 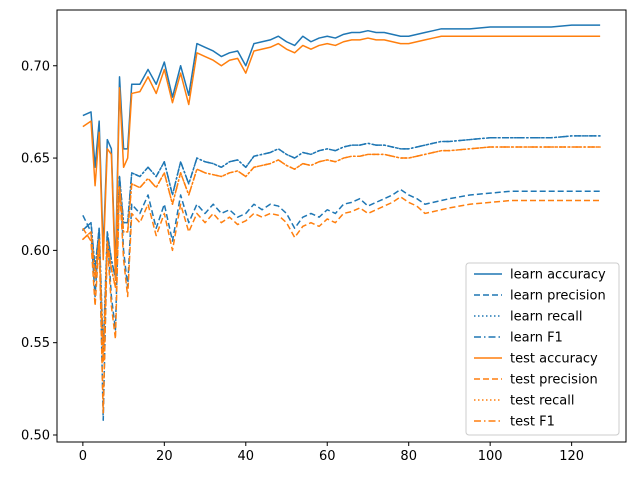 What do you see at coordinates (246, 456) in the screenshot?
I see `x-tick-label: 40` at bounding box center [246, 456].